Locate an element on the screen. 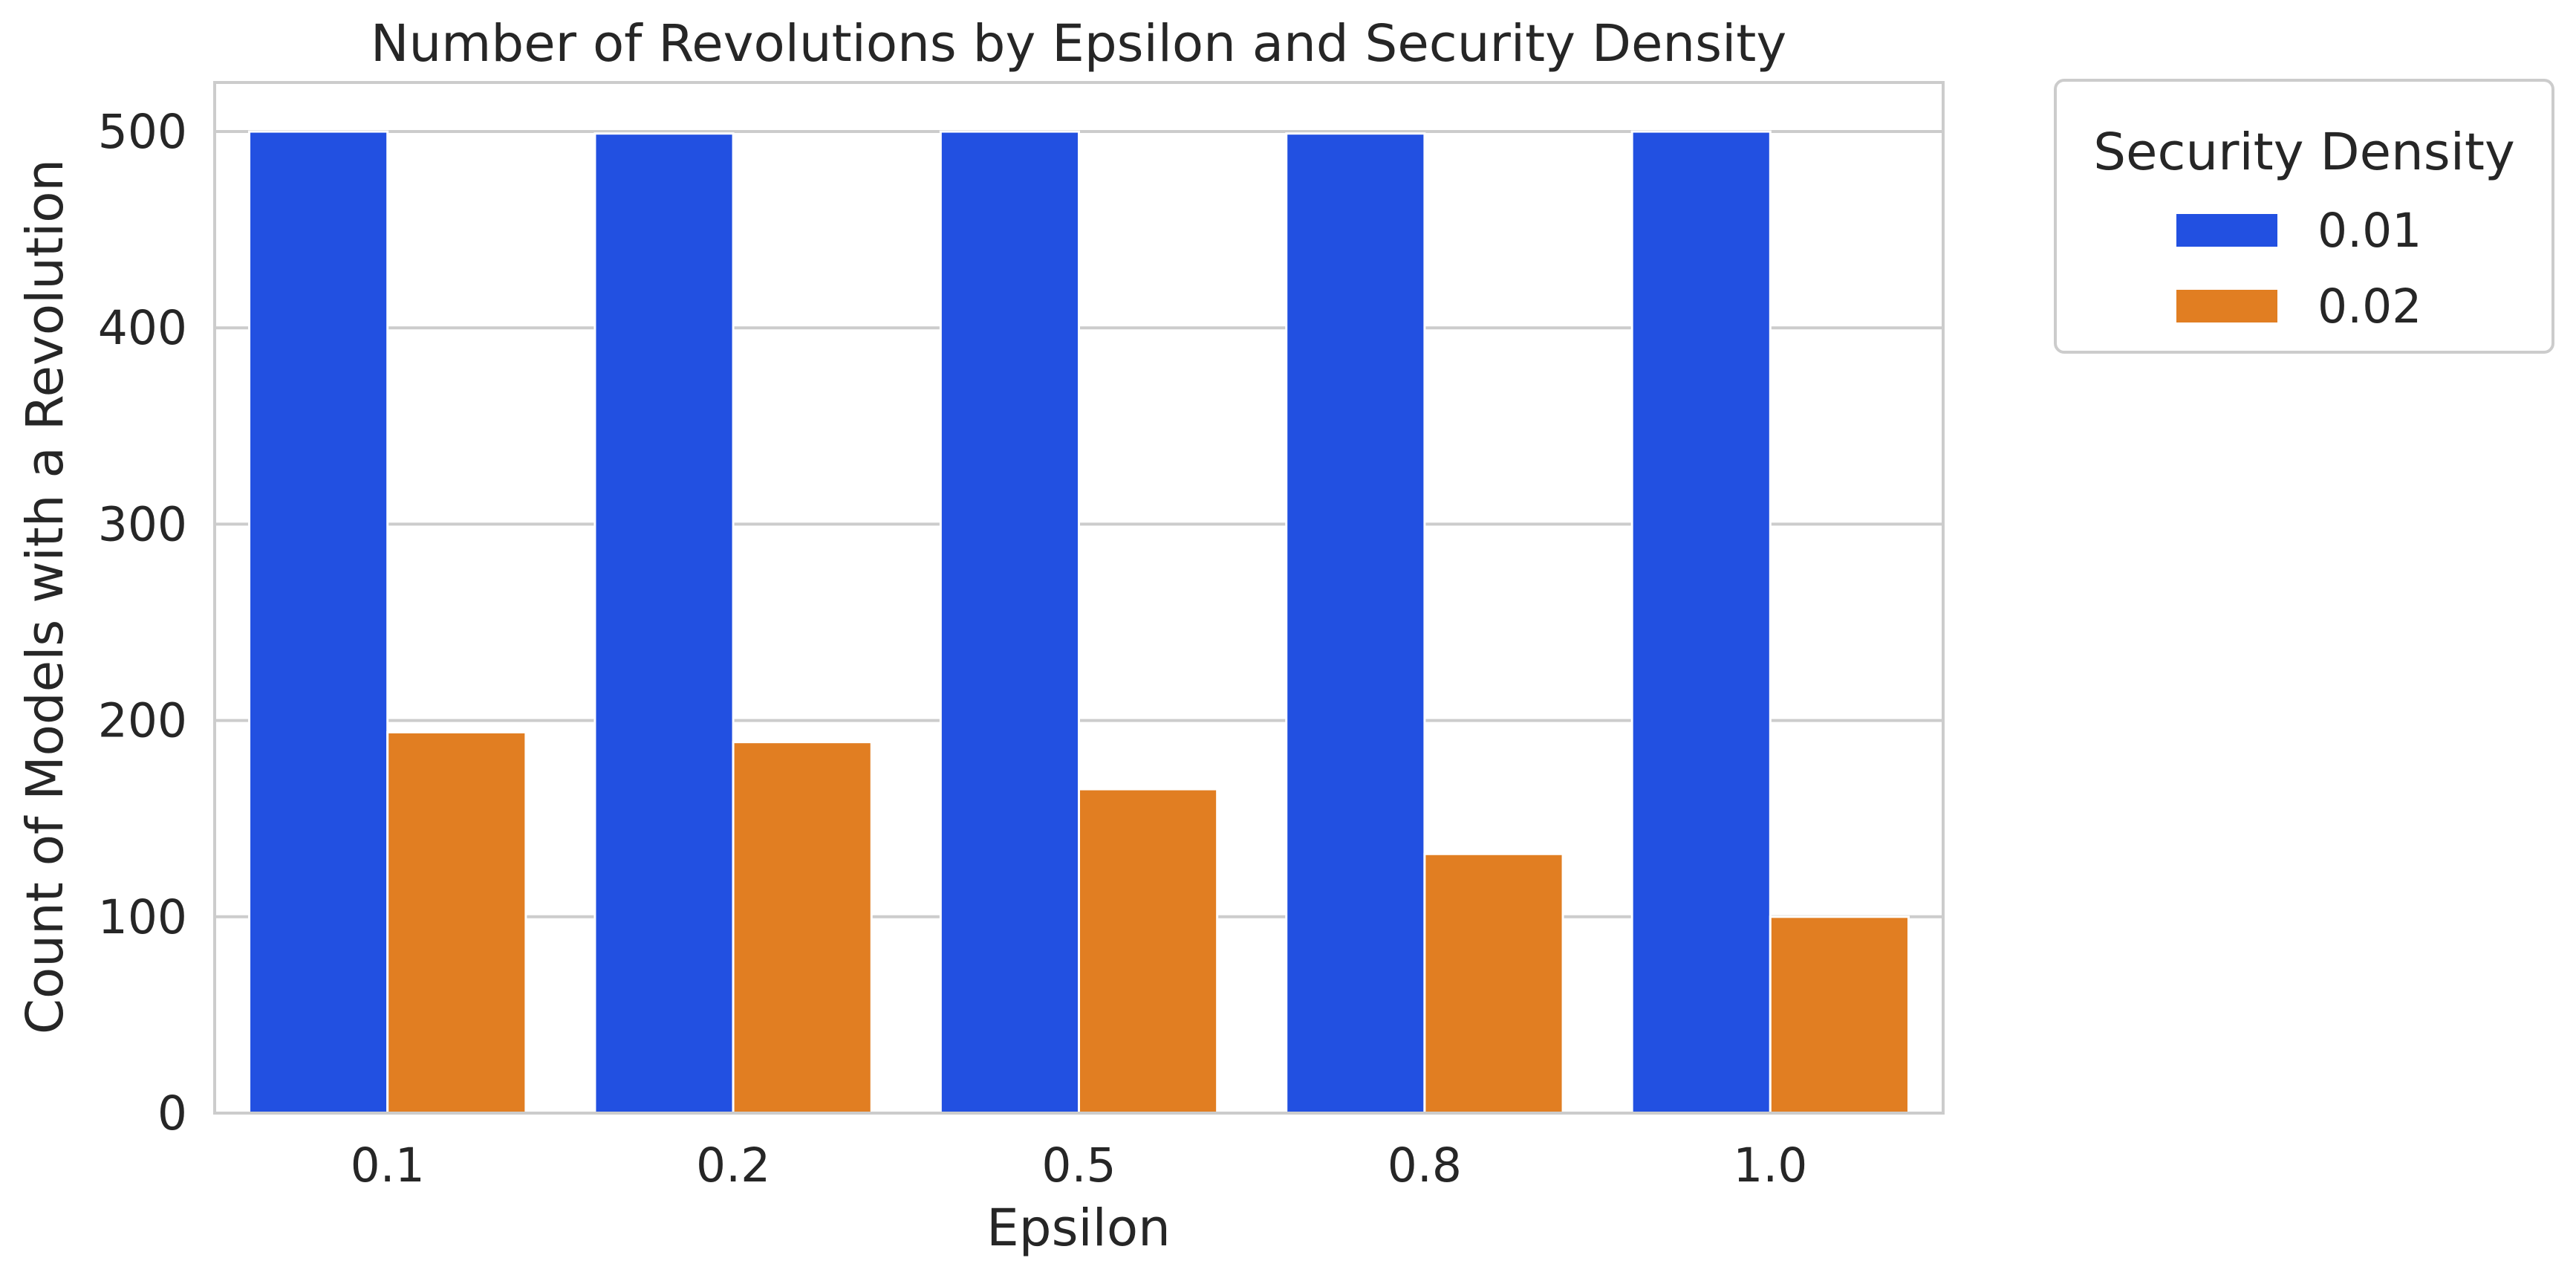 This screenshot has width=2576, height=1284. legend: Security Density 0.01 0.02 is located at coordinates (2304, 216).